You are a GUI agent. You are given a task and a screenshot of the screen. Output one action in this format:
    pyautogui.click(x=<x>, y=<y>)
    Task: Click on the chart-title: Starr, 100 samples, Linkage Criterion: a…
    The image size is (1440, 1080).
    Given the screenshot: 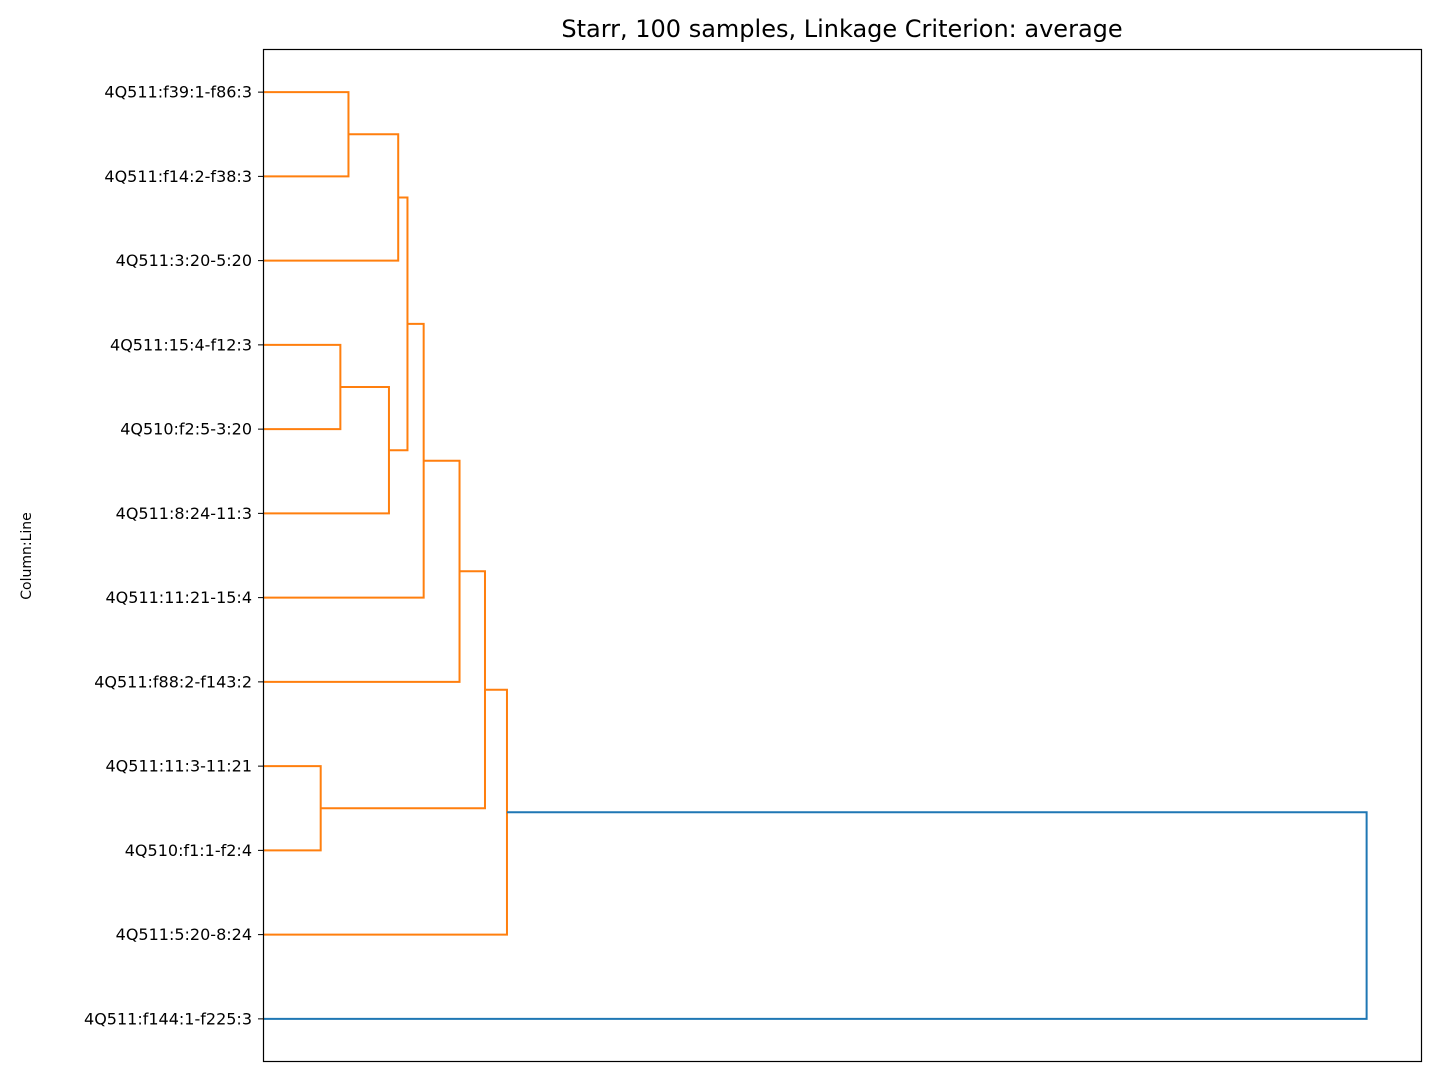 What is the action you would take?
    pyautogui.click(x=841, y=29)
    